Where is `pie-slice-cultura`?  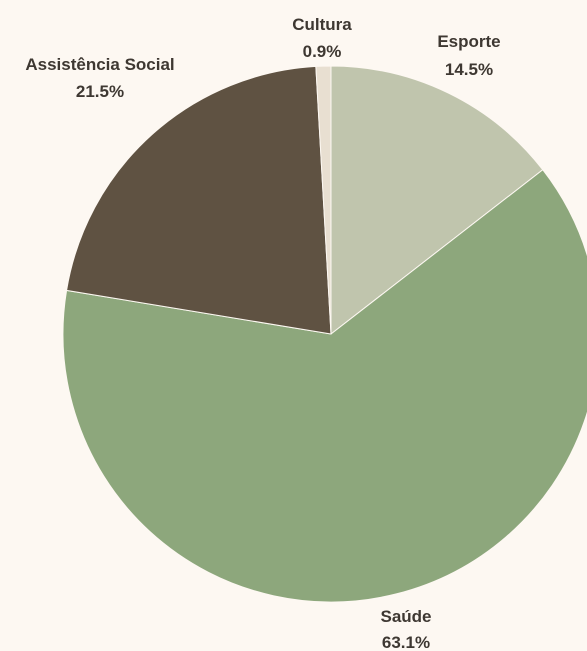 pie-slice-cultura is located at coordinates (323, 200).